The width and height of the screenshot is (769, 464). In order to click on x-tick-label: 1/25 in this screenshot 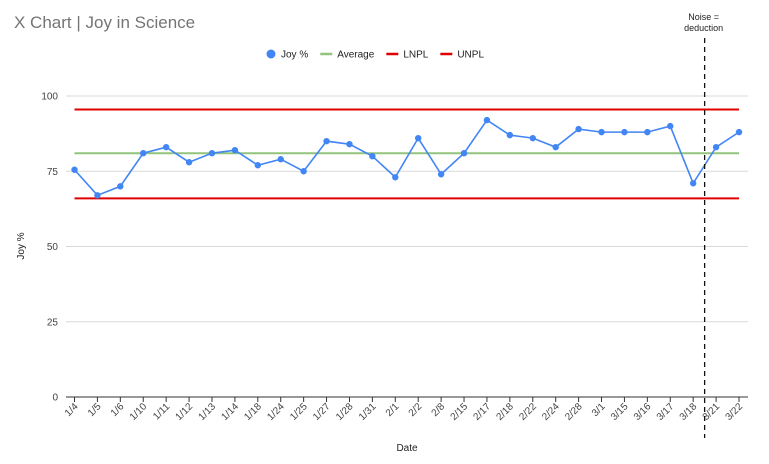, I will do `click(299, 412)`.